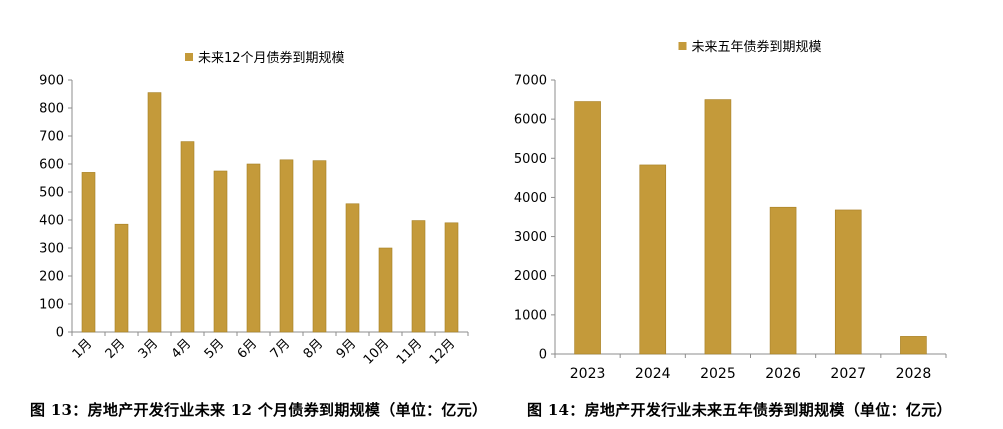 Image resolution: width=1003 pixels, height=429 pixels. I want to click on y-tick-label: 6000, so click(530, 120).